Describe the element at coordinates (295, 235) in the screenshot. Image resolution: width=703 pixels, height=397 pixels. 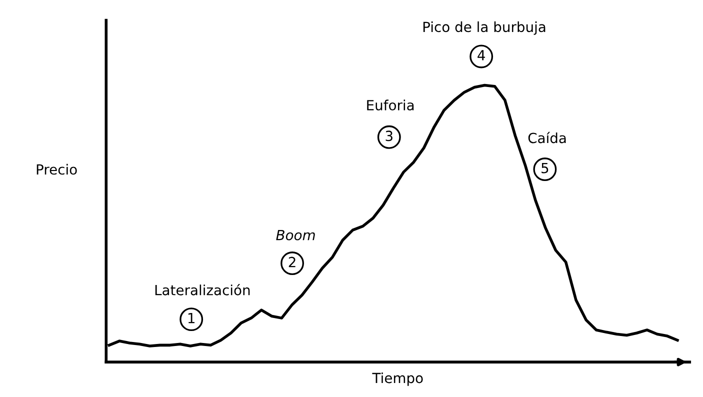
I see `annotation: Boom` at that location.